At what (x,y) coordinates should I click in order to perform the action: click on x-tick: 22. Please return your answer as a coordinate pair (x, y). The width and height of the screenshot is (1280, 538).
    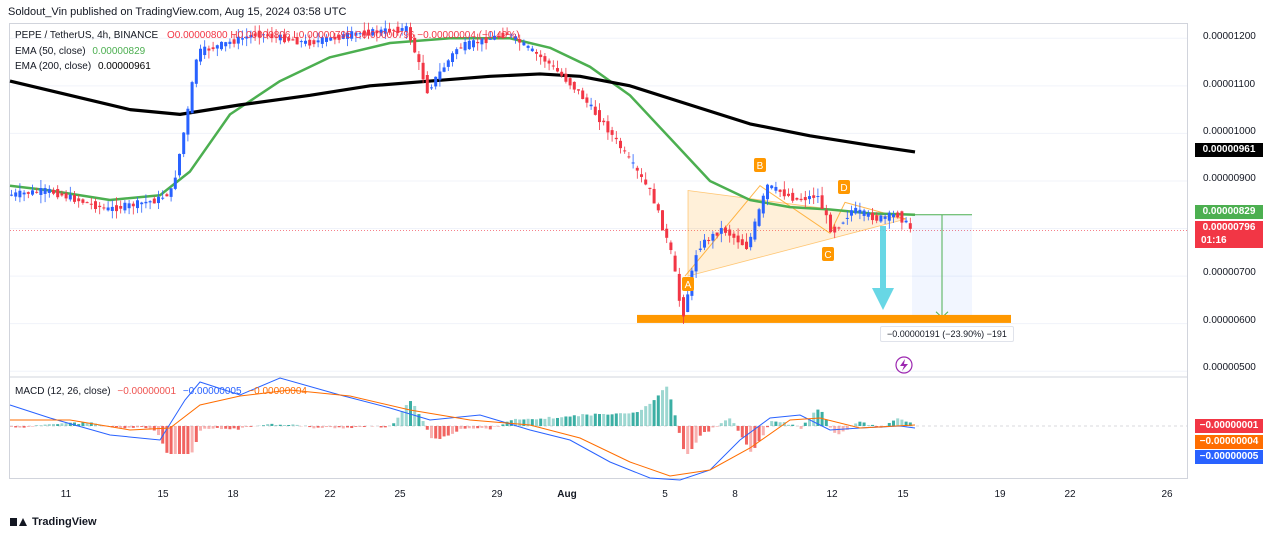
    Looking at the image, I should click on (1070, 494).